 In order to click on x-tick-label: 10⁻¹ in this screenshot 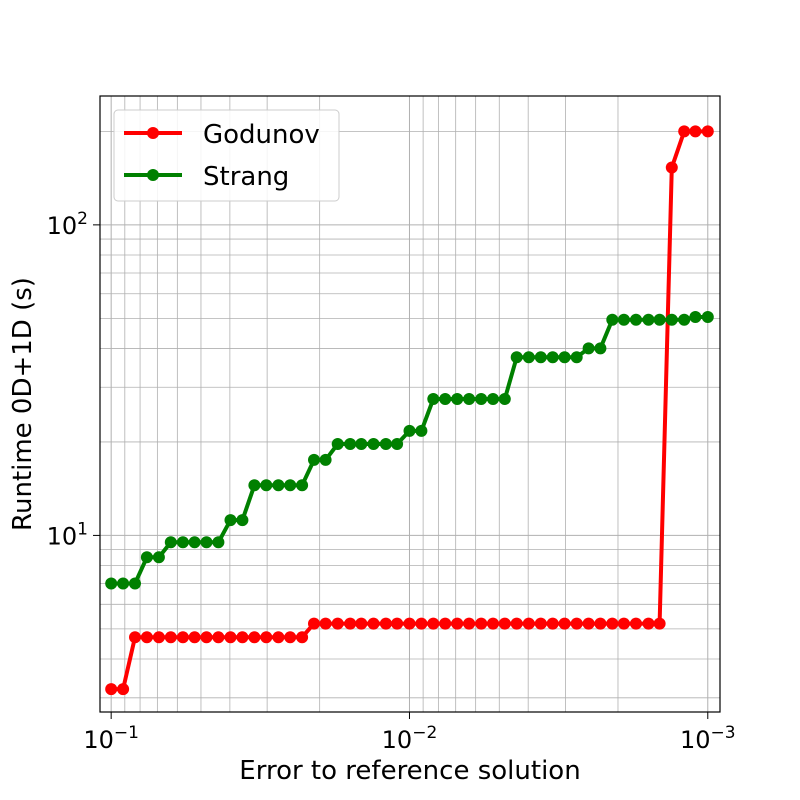, I will do `click(111, 738)`.